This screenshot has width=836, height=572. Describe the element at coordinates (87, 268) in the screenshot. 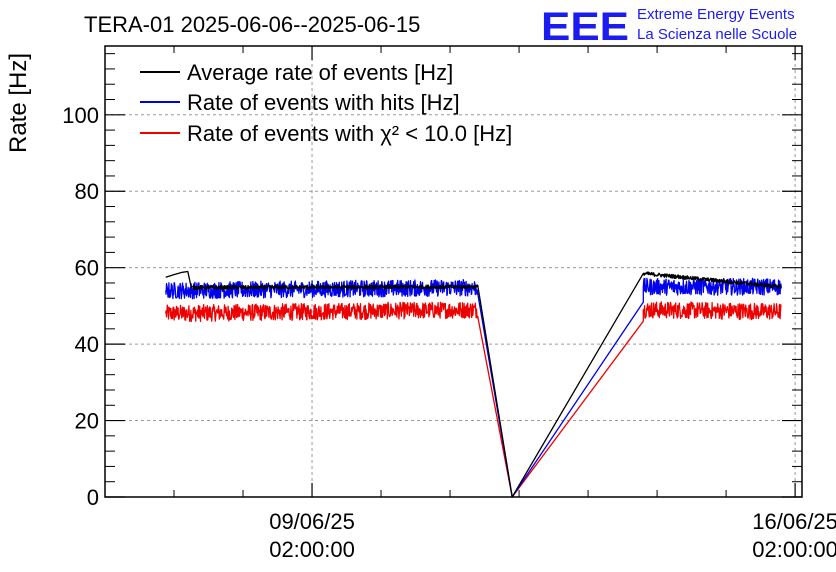

I see `y-tick-label: 60` at that location.